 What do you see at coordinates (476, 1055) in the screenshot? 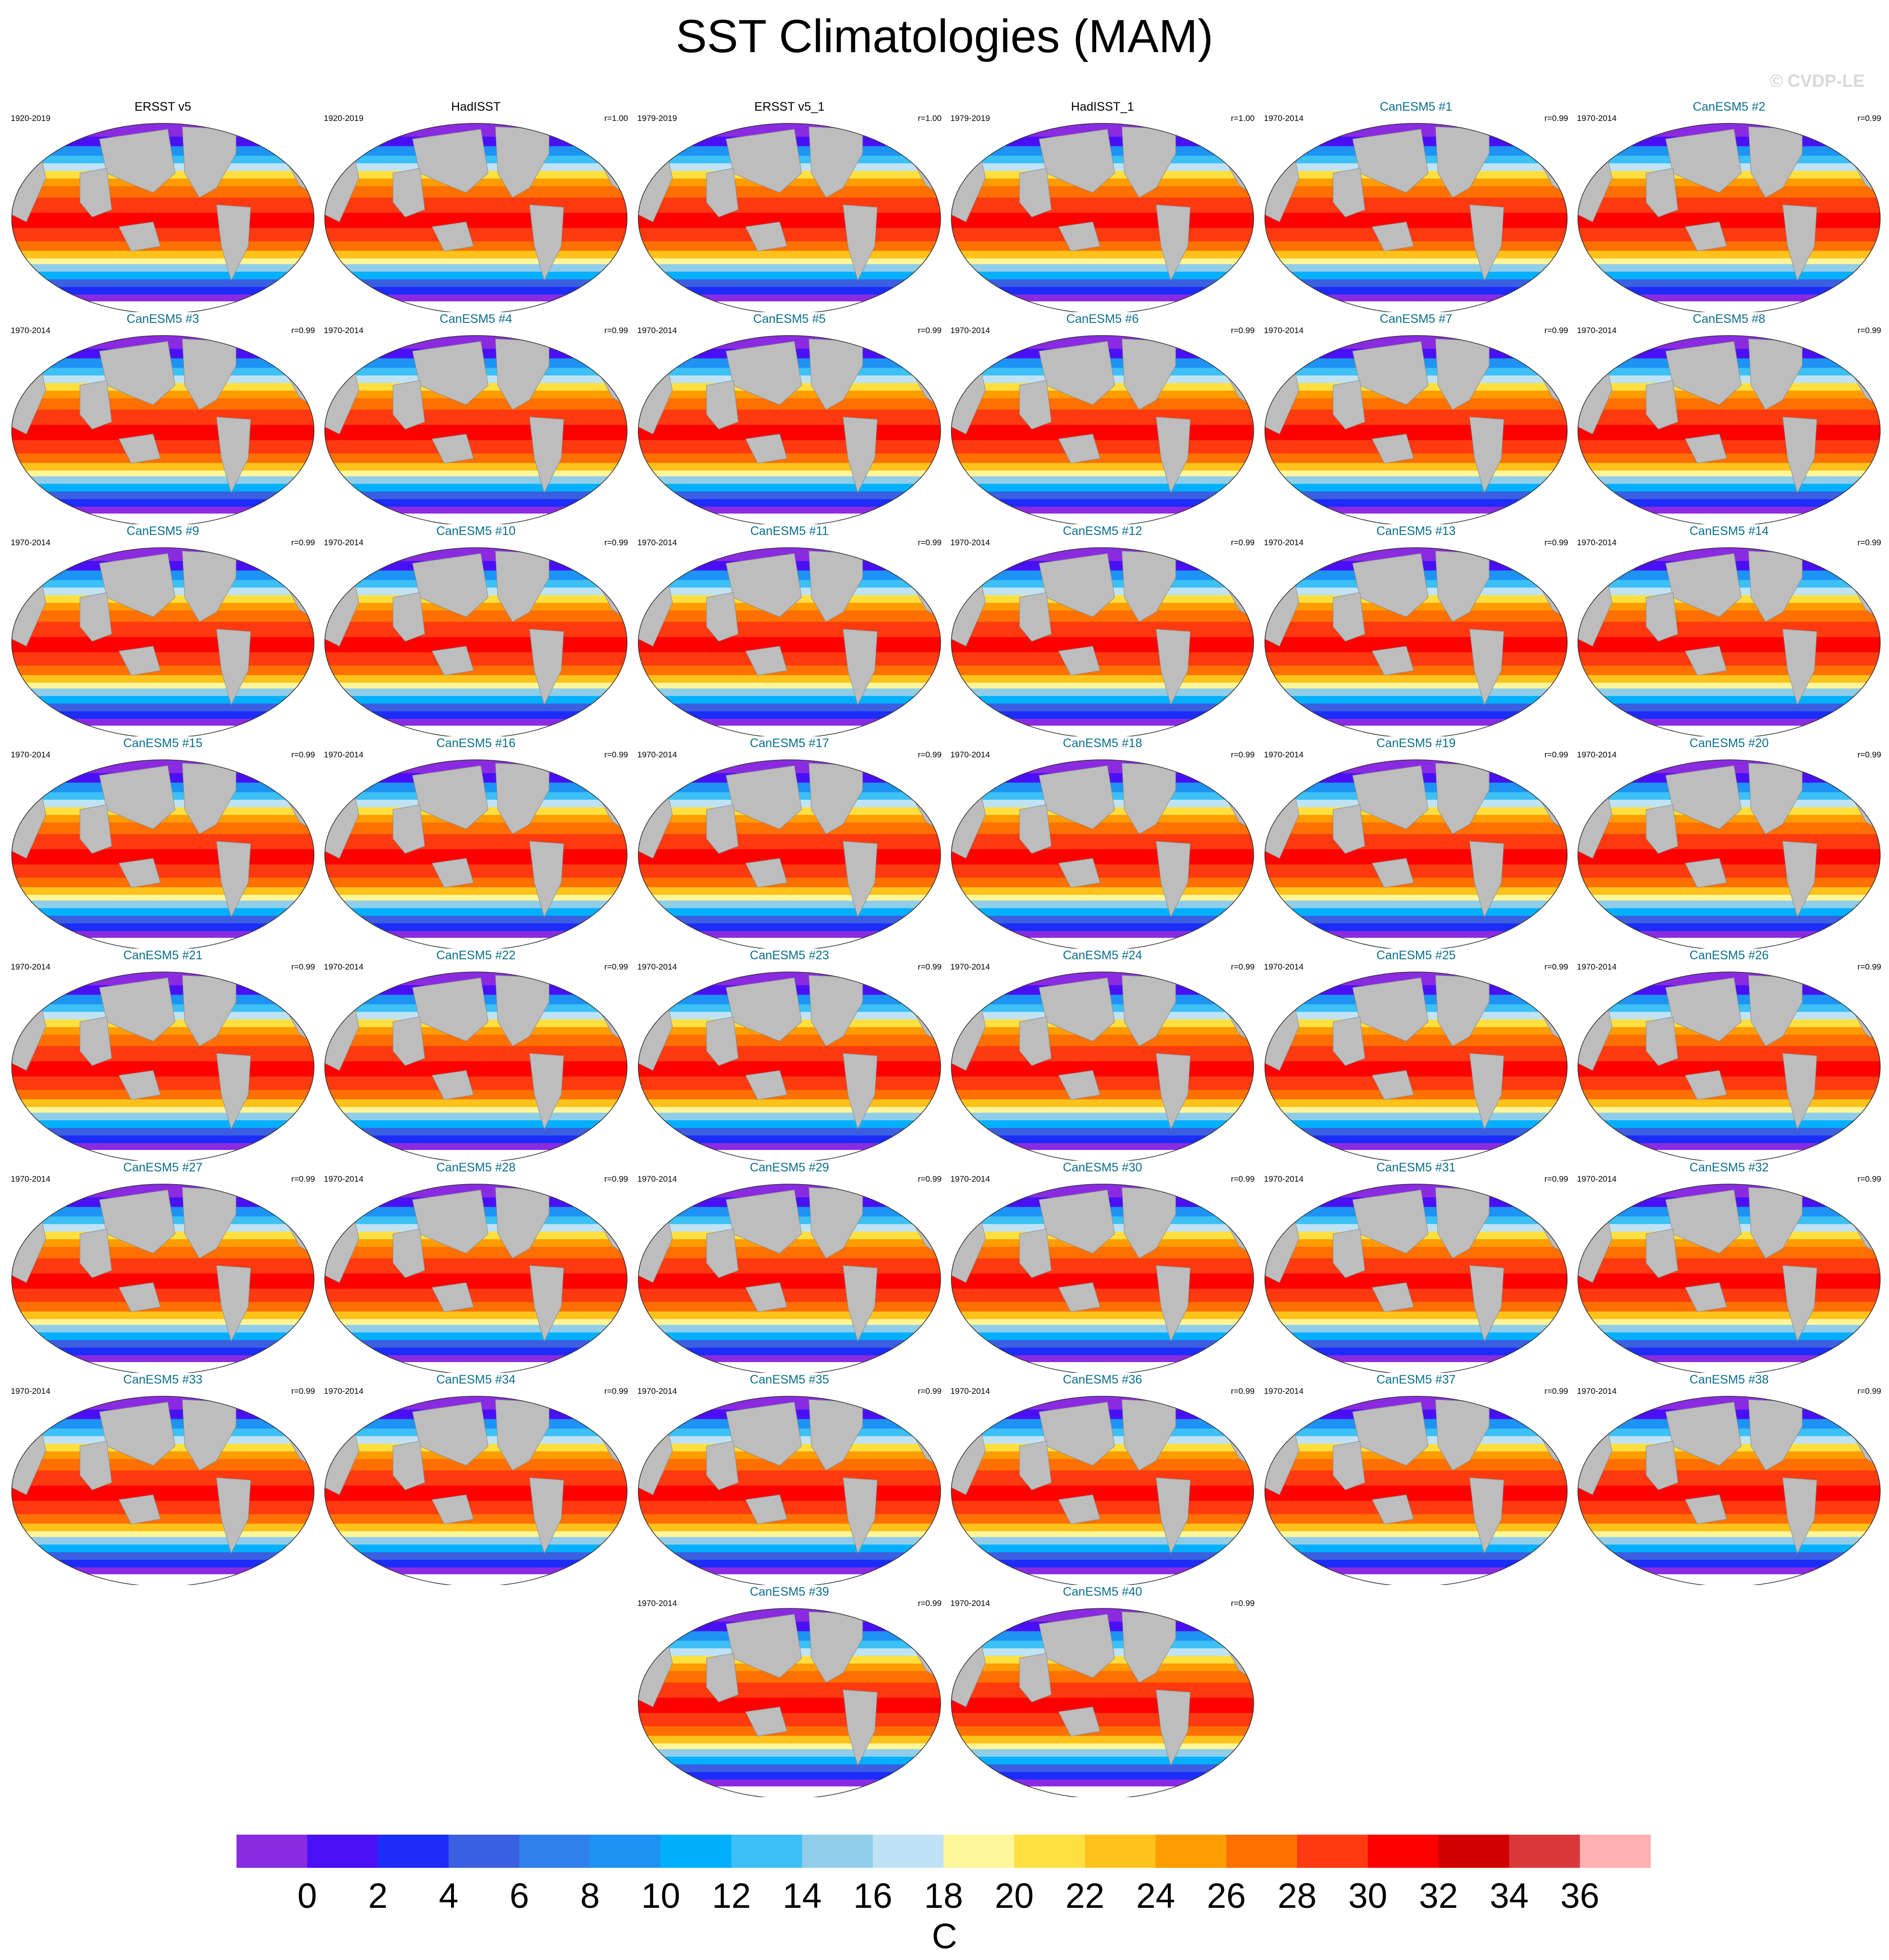
I see `map-panel: CanESM5 #22 1970-2014 r=0.99` at bounding box center [476, 1055].